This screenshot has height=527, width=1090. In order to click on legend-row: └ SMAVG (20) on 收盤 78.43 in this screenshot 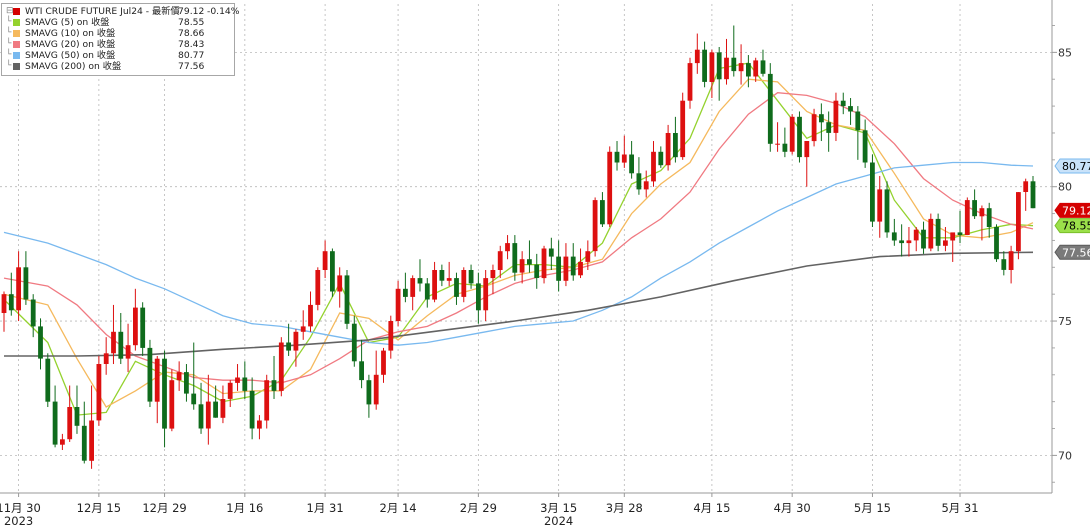, I will do `click(118, 44)`.